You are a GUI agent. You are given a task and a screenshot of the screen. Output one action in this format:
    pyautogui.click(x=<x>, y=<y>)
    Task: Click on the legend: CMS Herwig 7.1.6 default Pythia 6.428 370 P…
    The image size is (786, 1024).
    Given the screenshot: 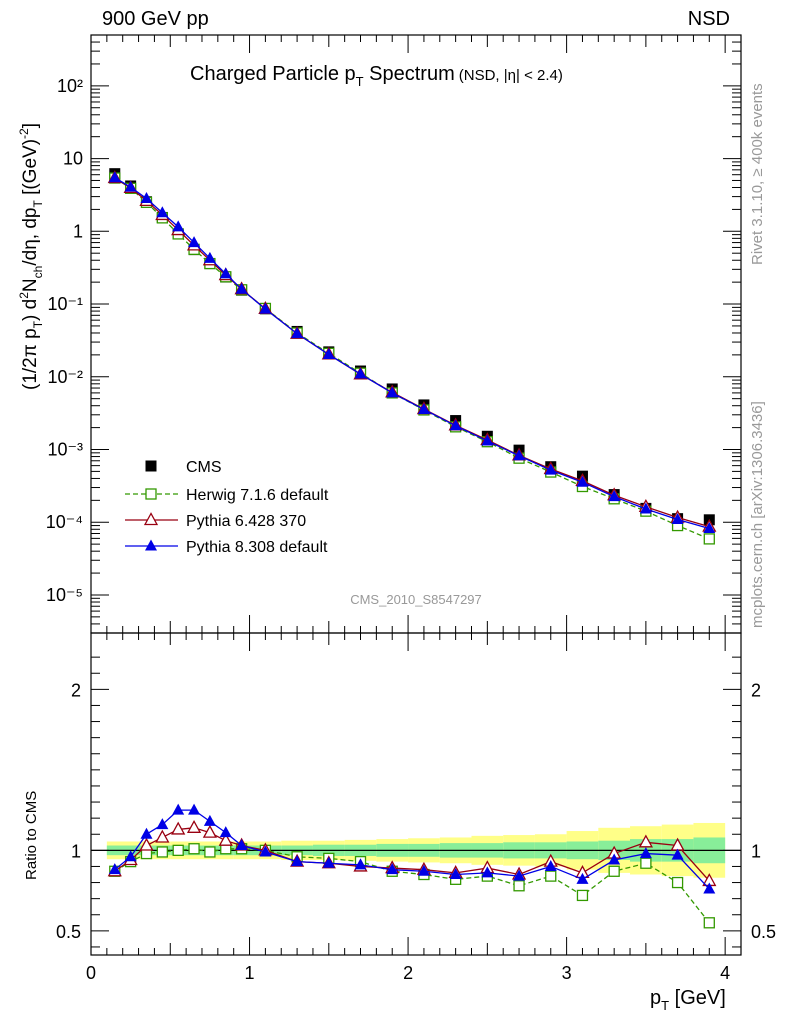 What is the action you would take?
    pyautogui.click(x=227, y=507)
    